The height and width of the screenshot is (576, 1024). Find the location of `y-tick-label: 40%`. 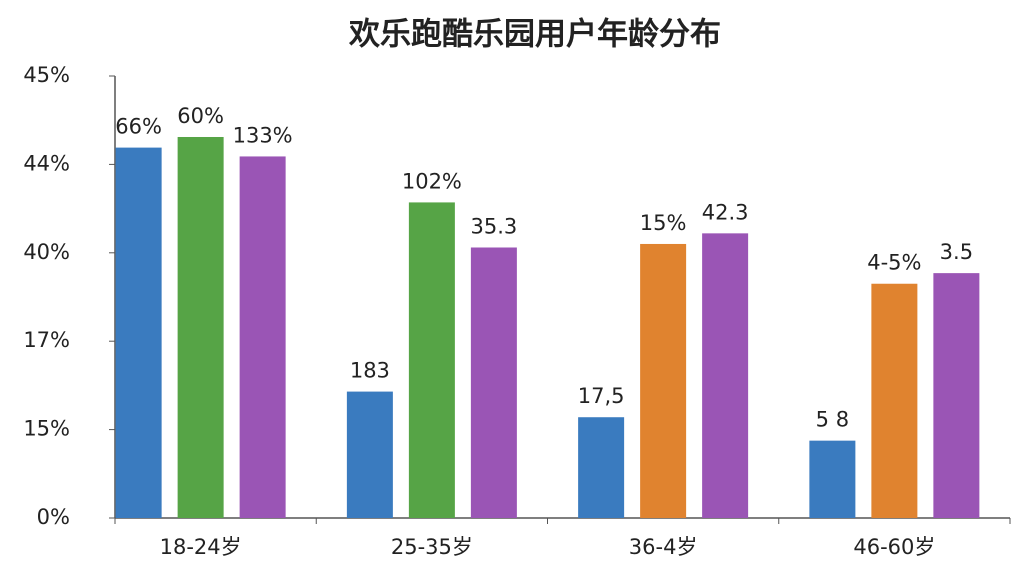

y-tick-label: 40% is located at coordinates (46, 252).